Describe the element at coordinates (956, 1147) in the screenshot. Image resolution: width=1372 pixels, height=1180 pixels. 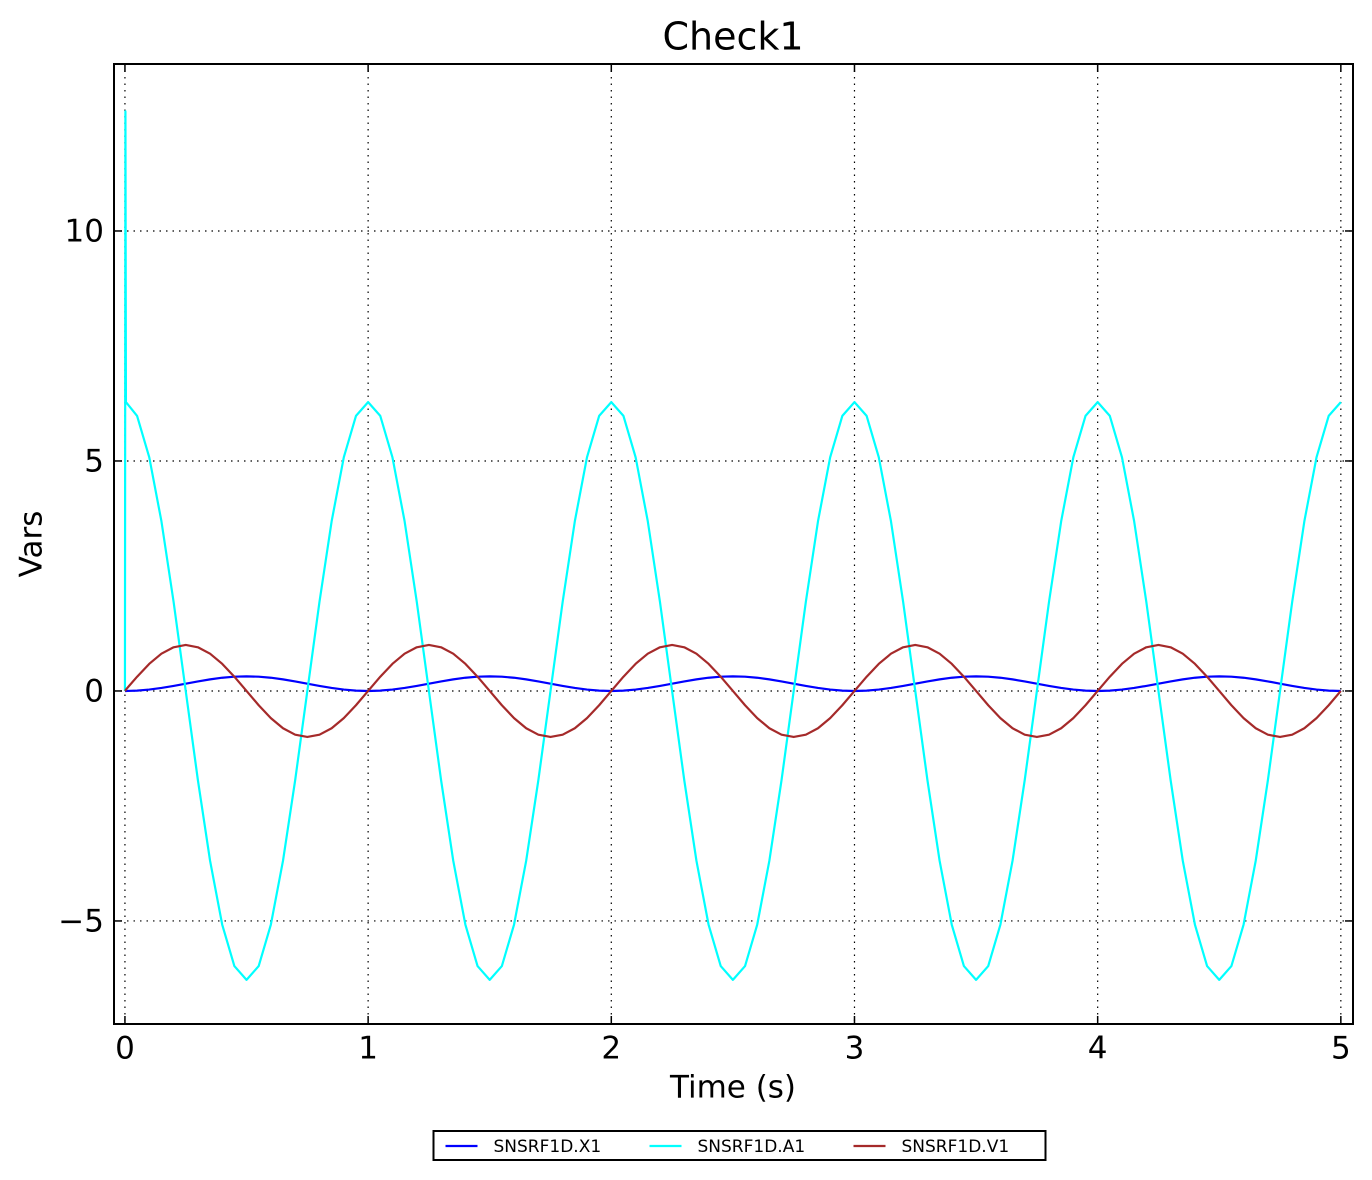
I see `legend-label: SNSRF1D.V1` at that location.